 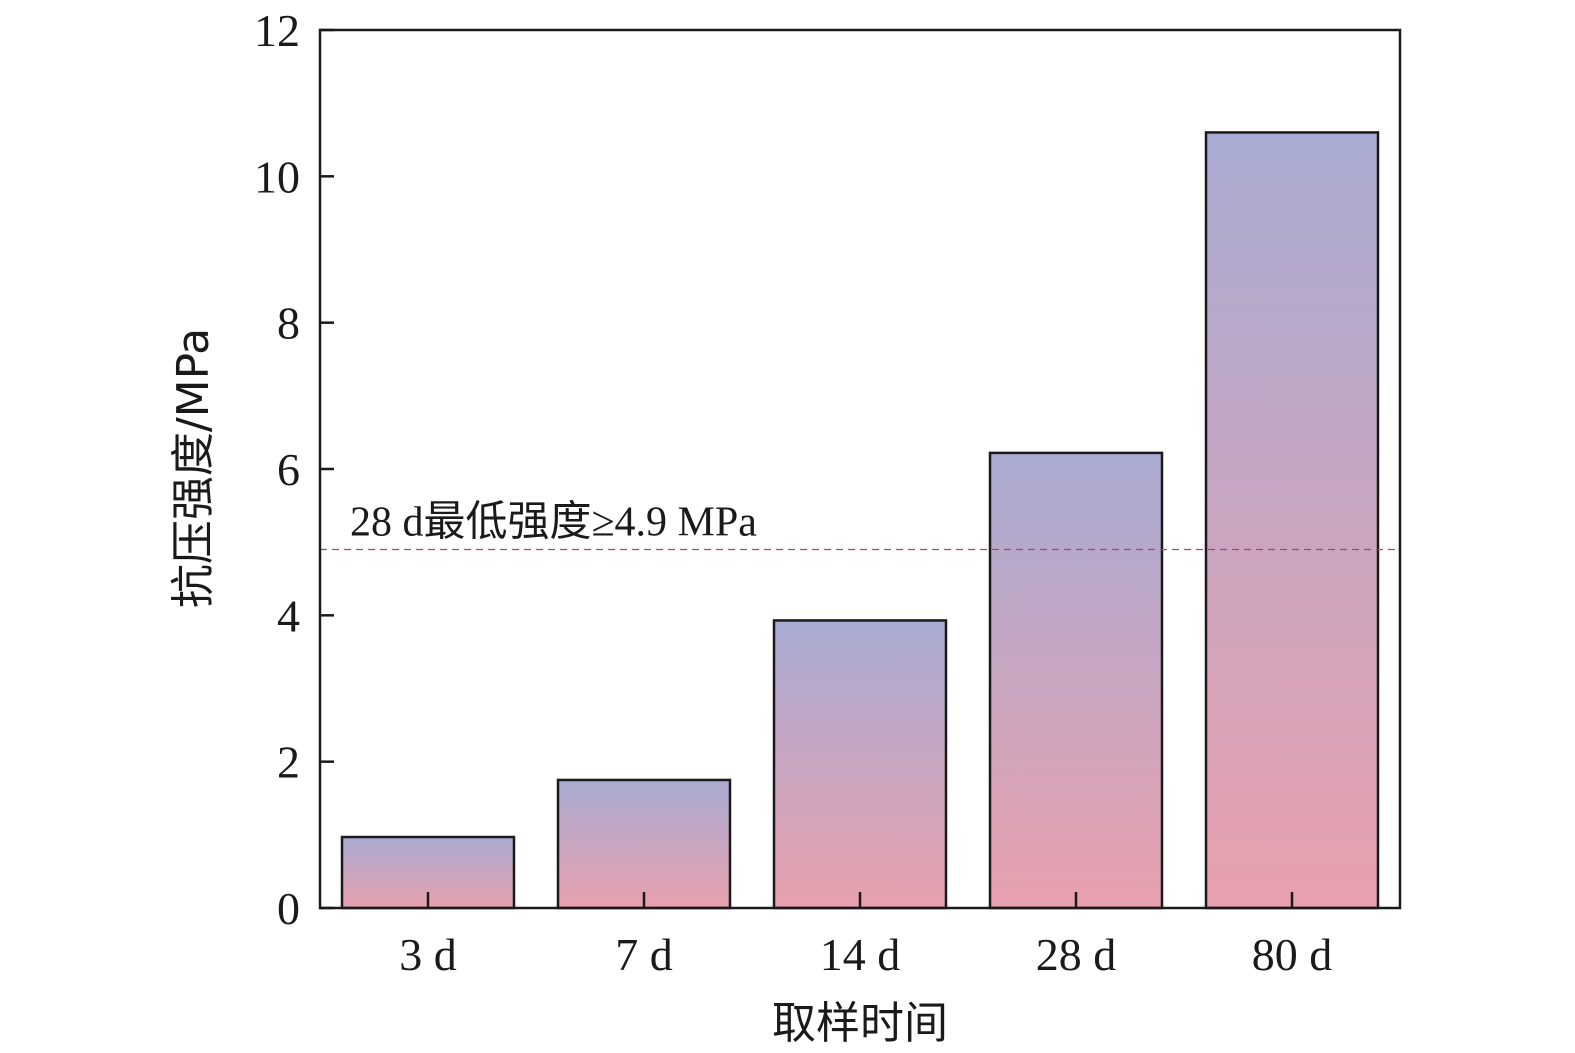 What do you see at coordinates (1292, 954) in the screenshot?
I see `x-tick-label: 80 d` at bounding box center [1292, 954].